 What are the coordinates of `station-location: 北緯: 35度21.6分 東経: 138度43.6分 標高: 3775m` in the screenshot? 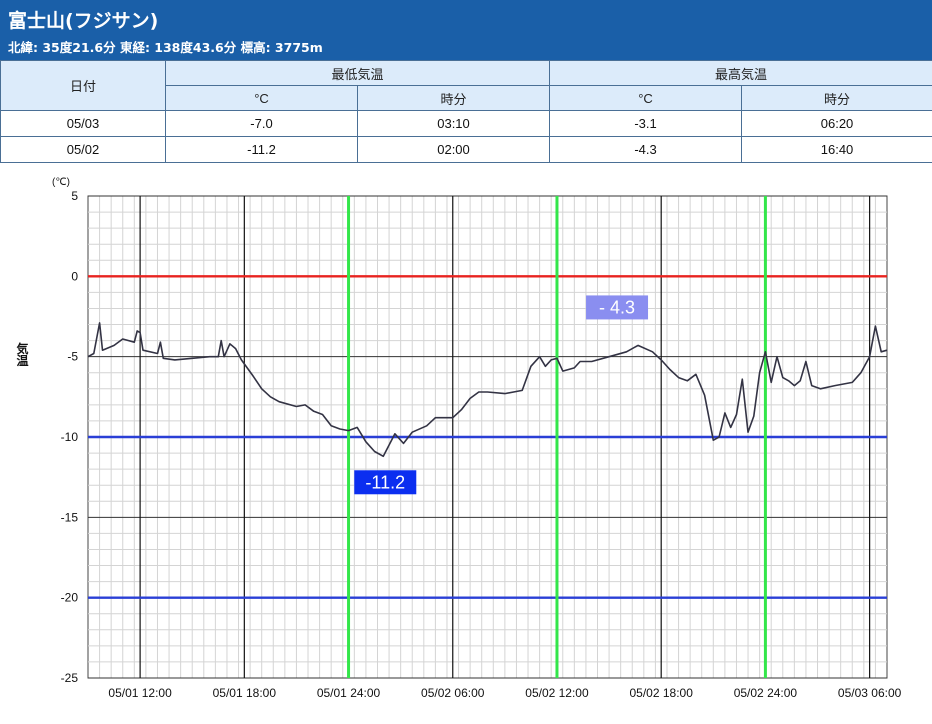 It's located at (165, 47).